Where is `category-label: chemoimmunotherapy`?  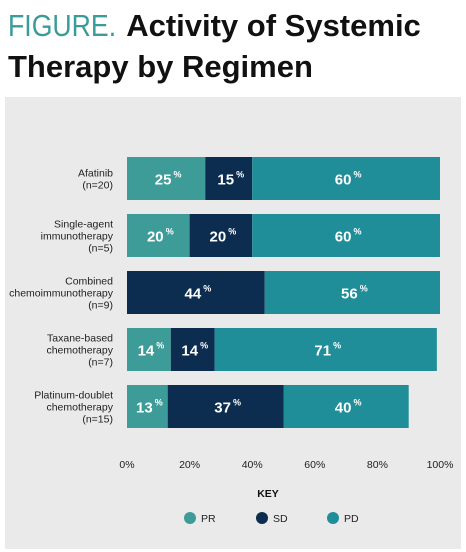
category-label: chemoimmunotherapy is located at coordinates (61, 294).